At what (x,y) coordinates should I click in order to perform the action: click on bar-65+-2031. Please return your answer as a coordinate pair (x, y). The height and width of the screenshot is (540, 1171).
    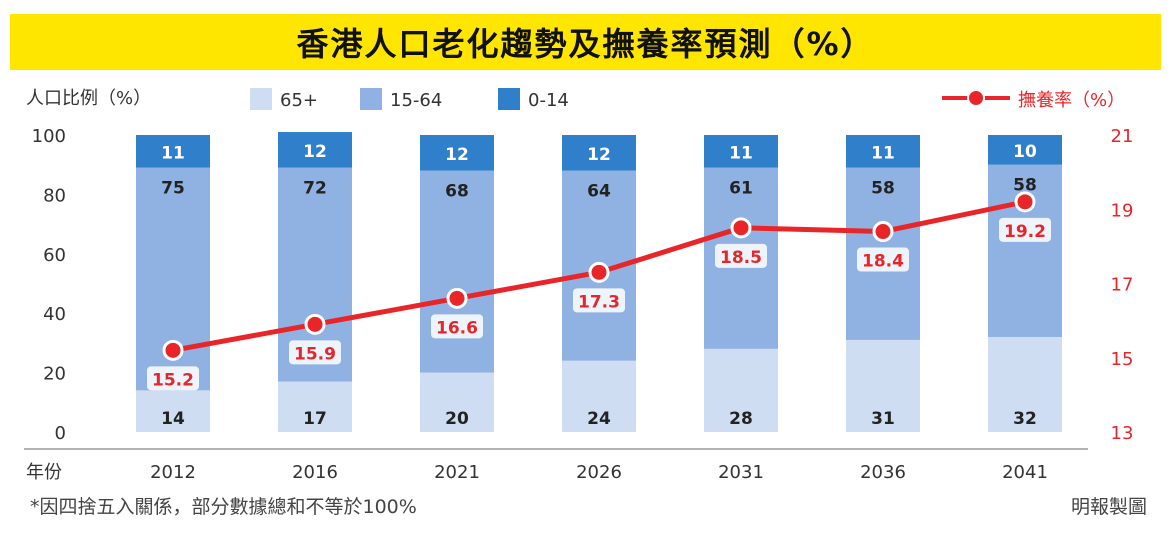
    Looking at the image, I should click on (741, 390).